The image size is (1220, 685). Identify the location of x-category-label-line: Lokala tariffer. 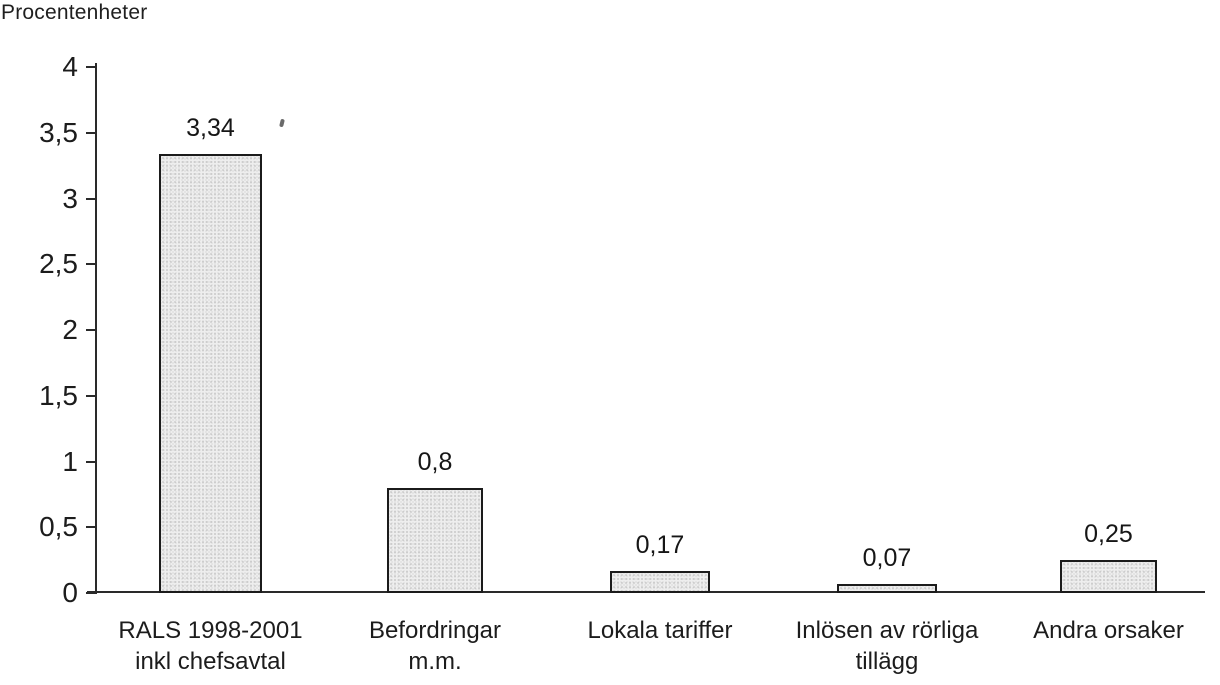
(660, 630).